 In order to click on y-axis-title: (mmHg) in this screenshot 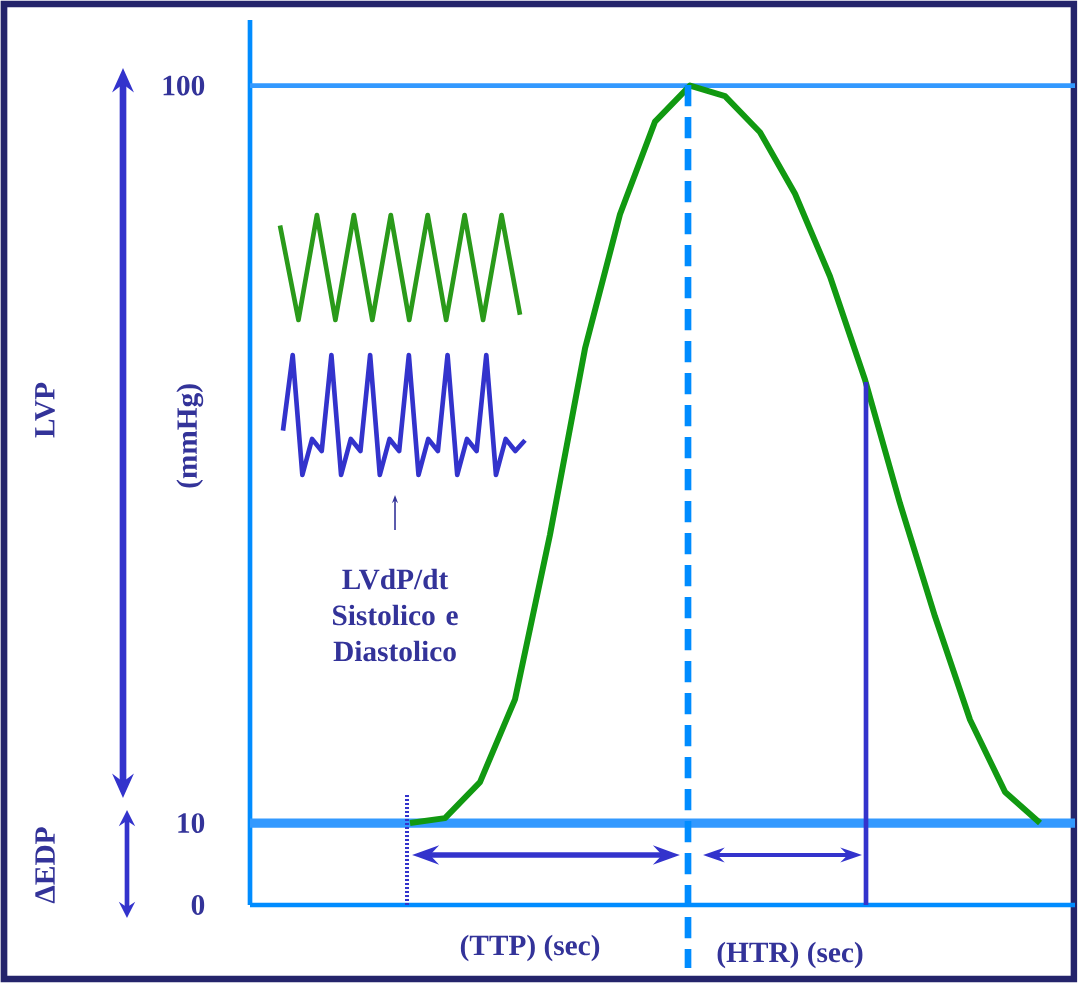, I will do `click(190, 436)`.